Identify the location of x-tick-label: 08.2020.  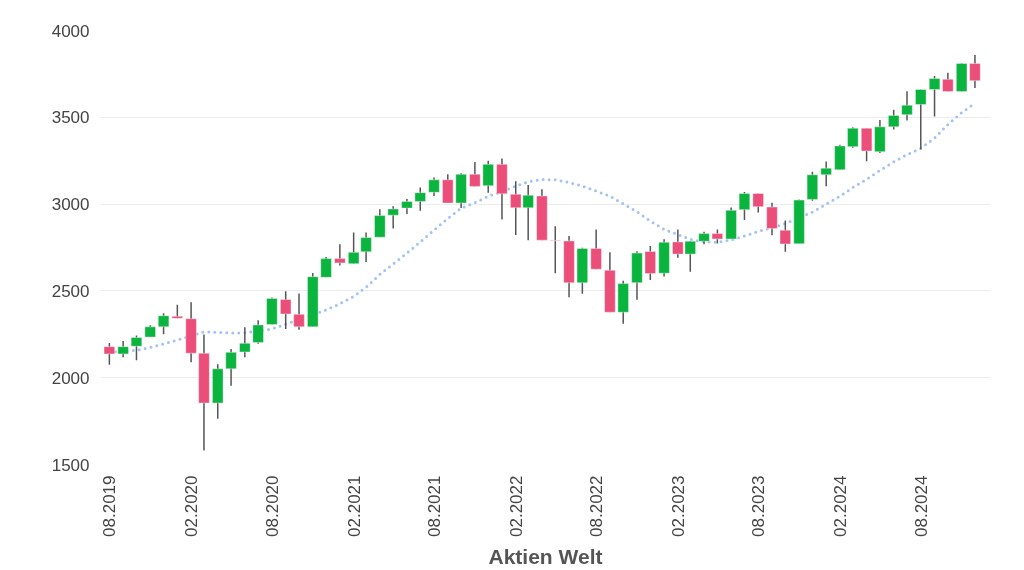
(272, 506).